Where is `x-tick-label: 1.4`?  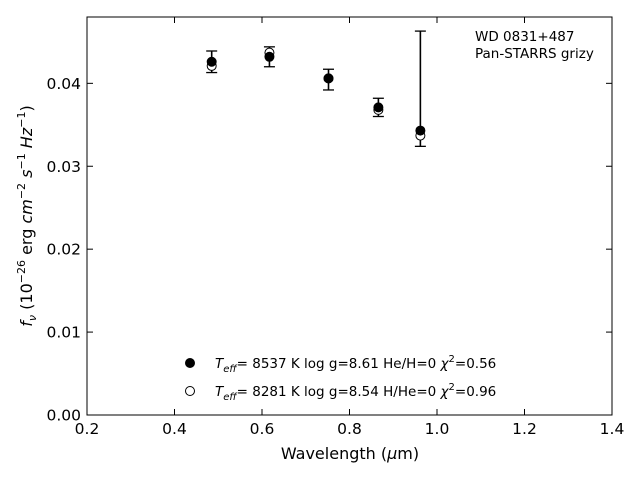 x-tick-label: 1.4 is located at coordinates (612, 429).